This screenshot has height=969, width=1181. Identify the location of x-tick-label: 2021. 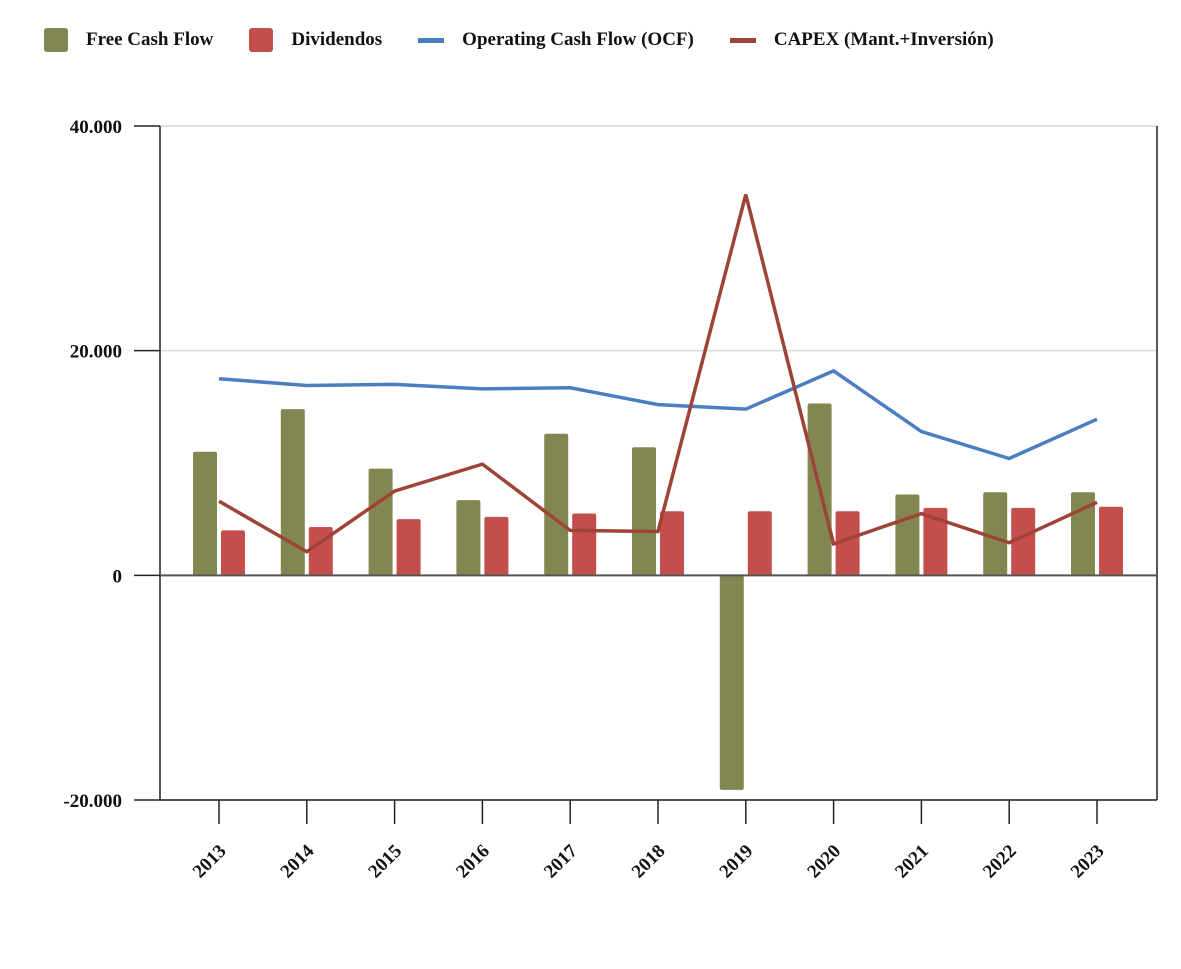
(912, 862).